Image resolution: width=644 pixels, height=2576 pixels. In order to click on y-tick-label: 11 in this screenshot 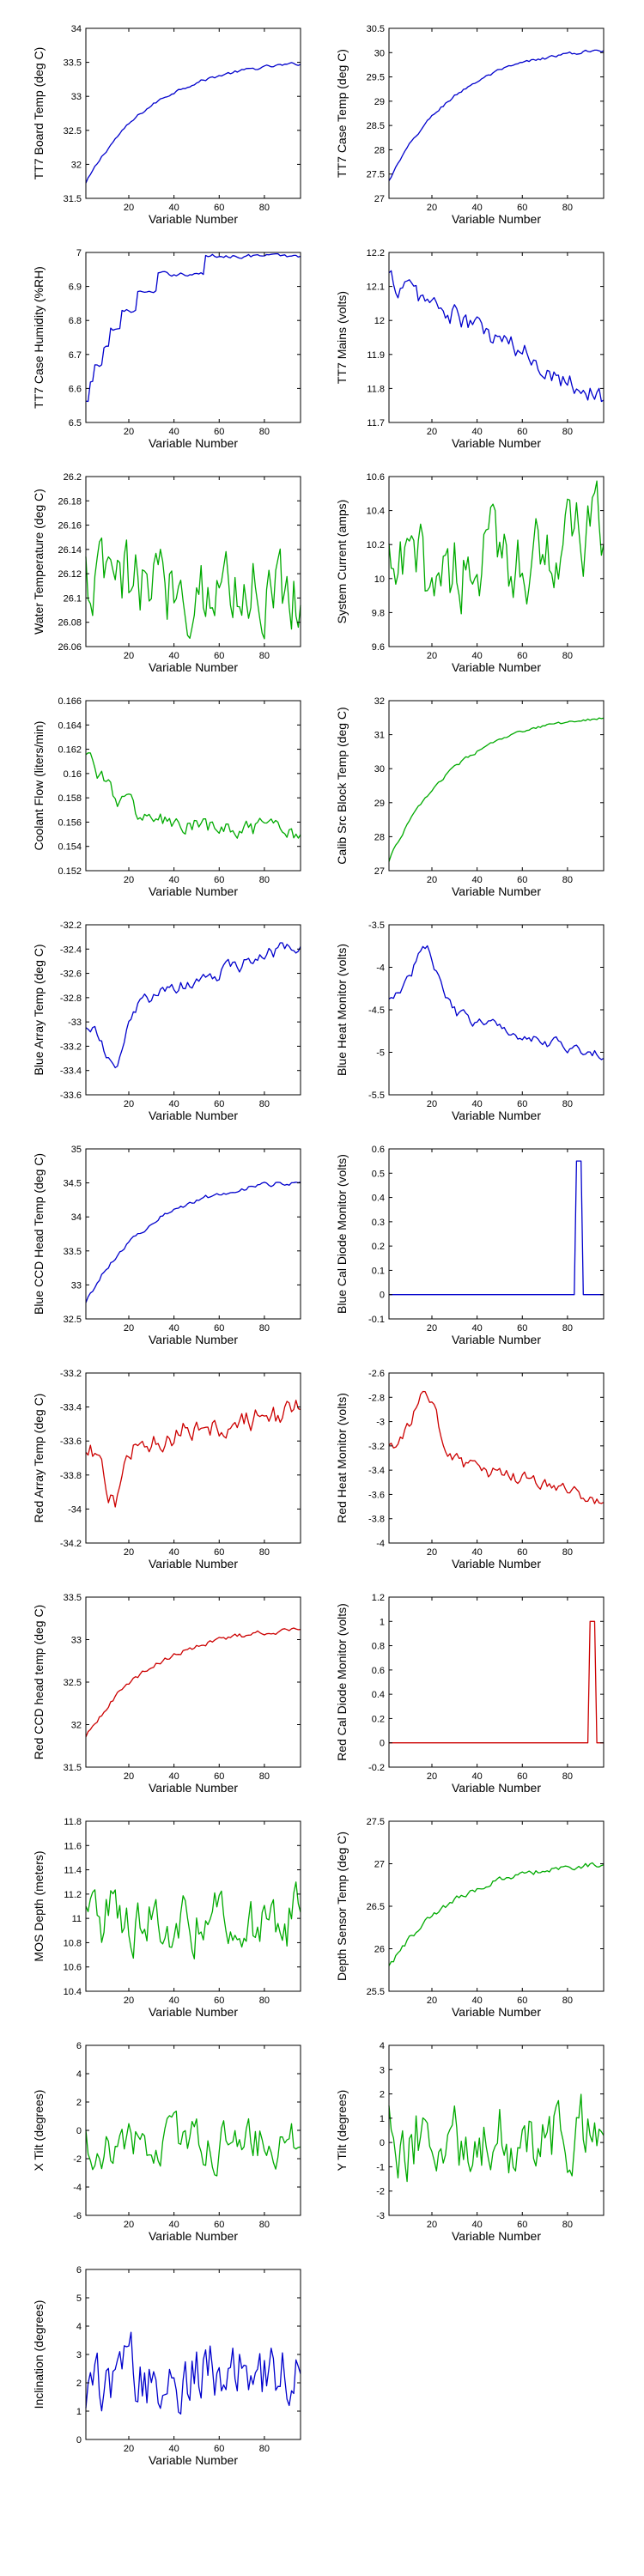, I will do `click(77, 1919)`.